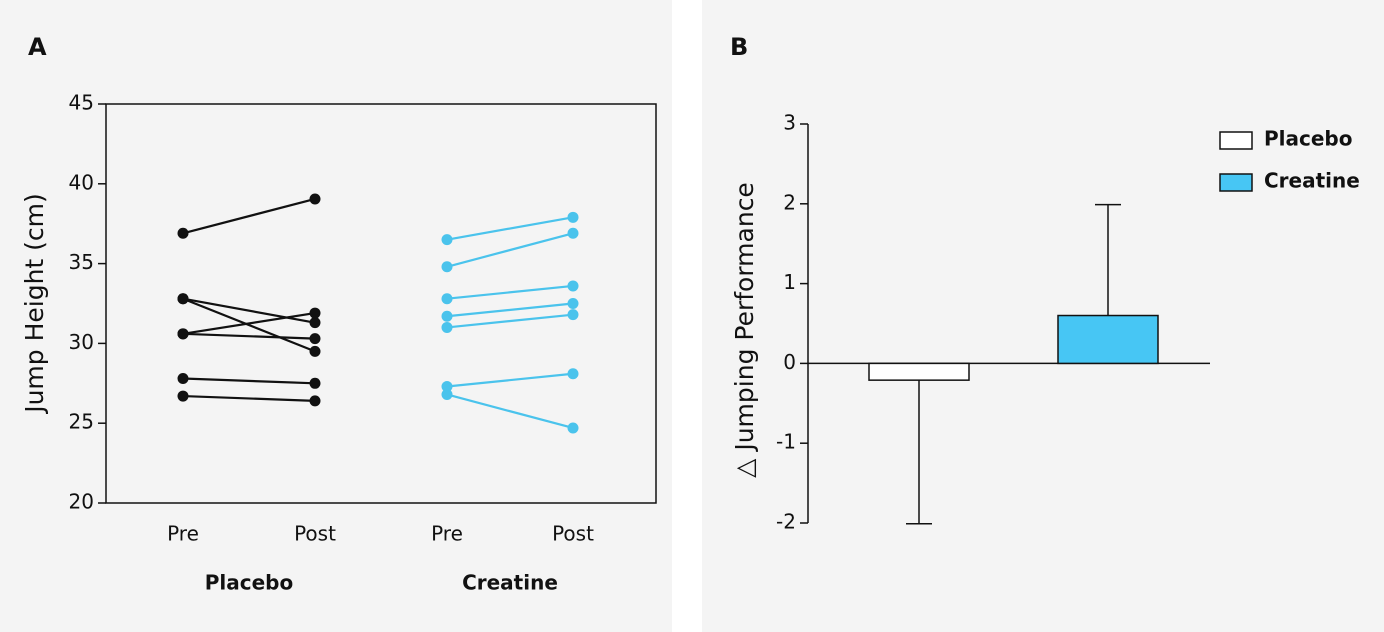  Describe the element at coordinates (789, 123) in the screenshot. I see `y-tick-label: 3` at that location.